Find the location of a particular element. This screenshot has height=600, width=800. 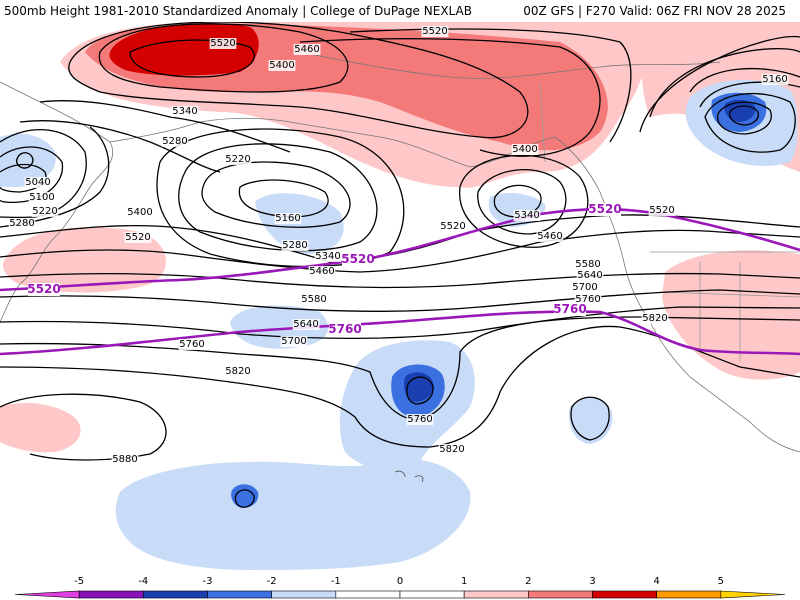

contour-5220-east is located at coordinates (724, 83).